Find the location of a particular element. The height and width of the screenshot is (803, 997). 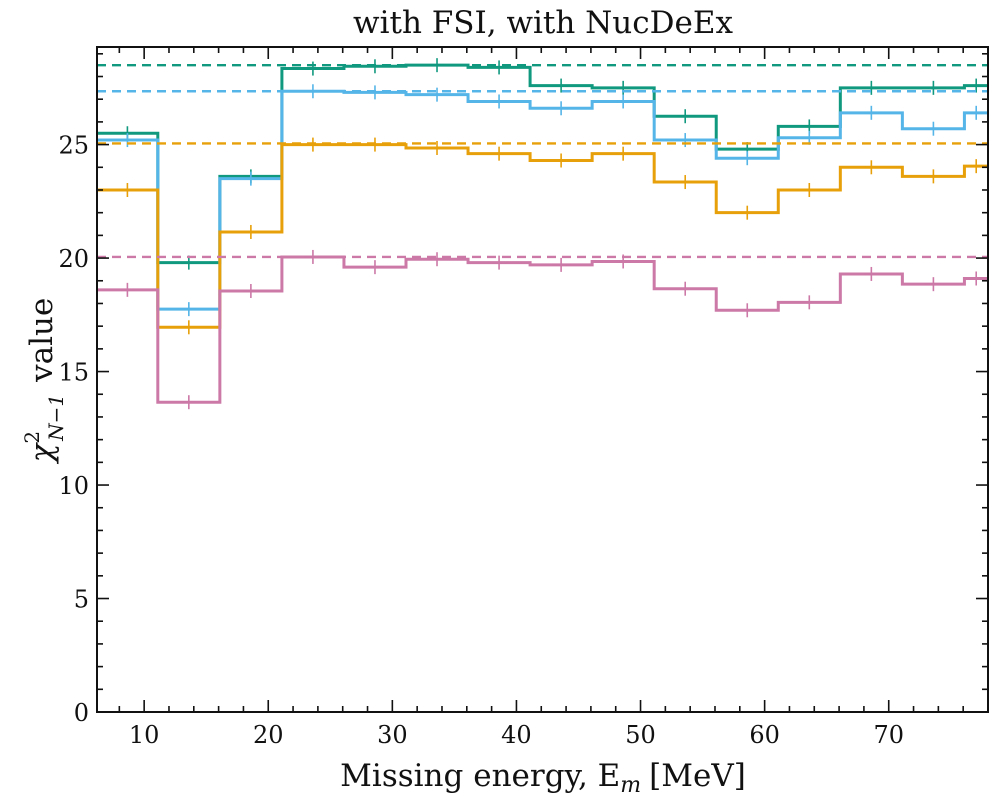

x-tick-label: 20 is located at coordinates (268, 735).